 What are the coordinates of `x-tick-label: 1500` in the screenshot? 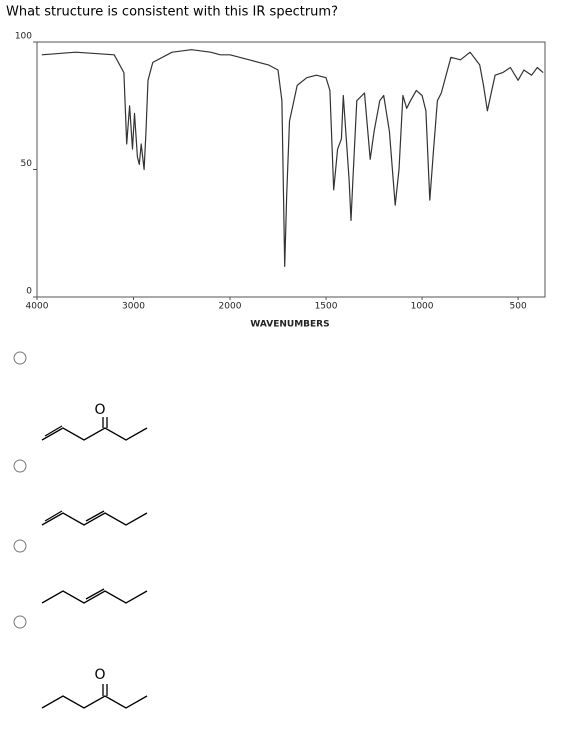 It's located at (326, 307).